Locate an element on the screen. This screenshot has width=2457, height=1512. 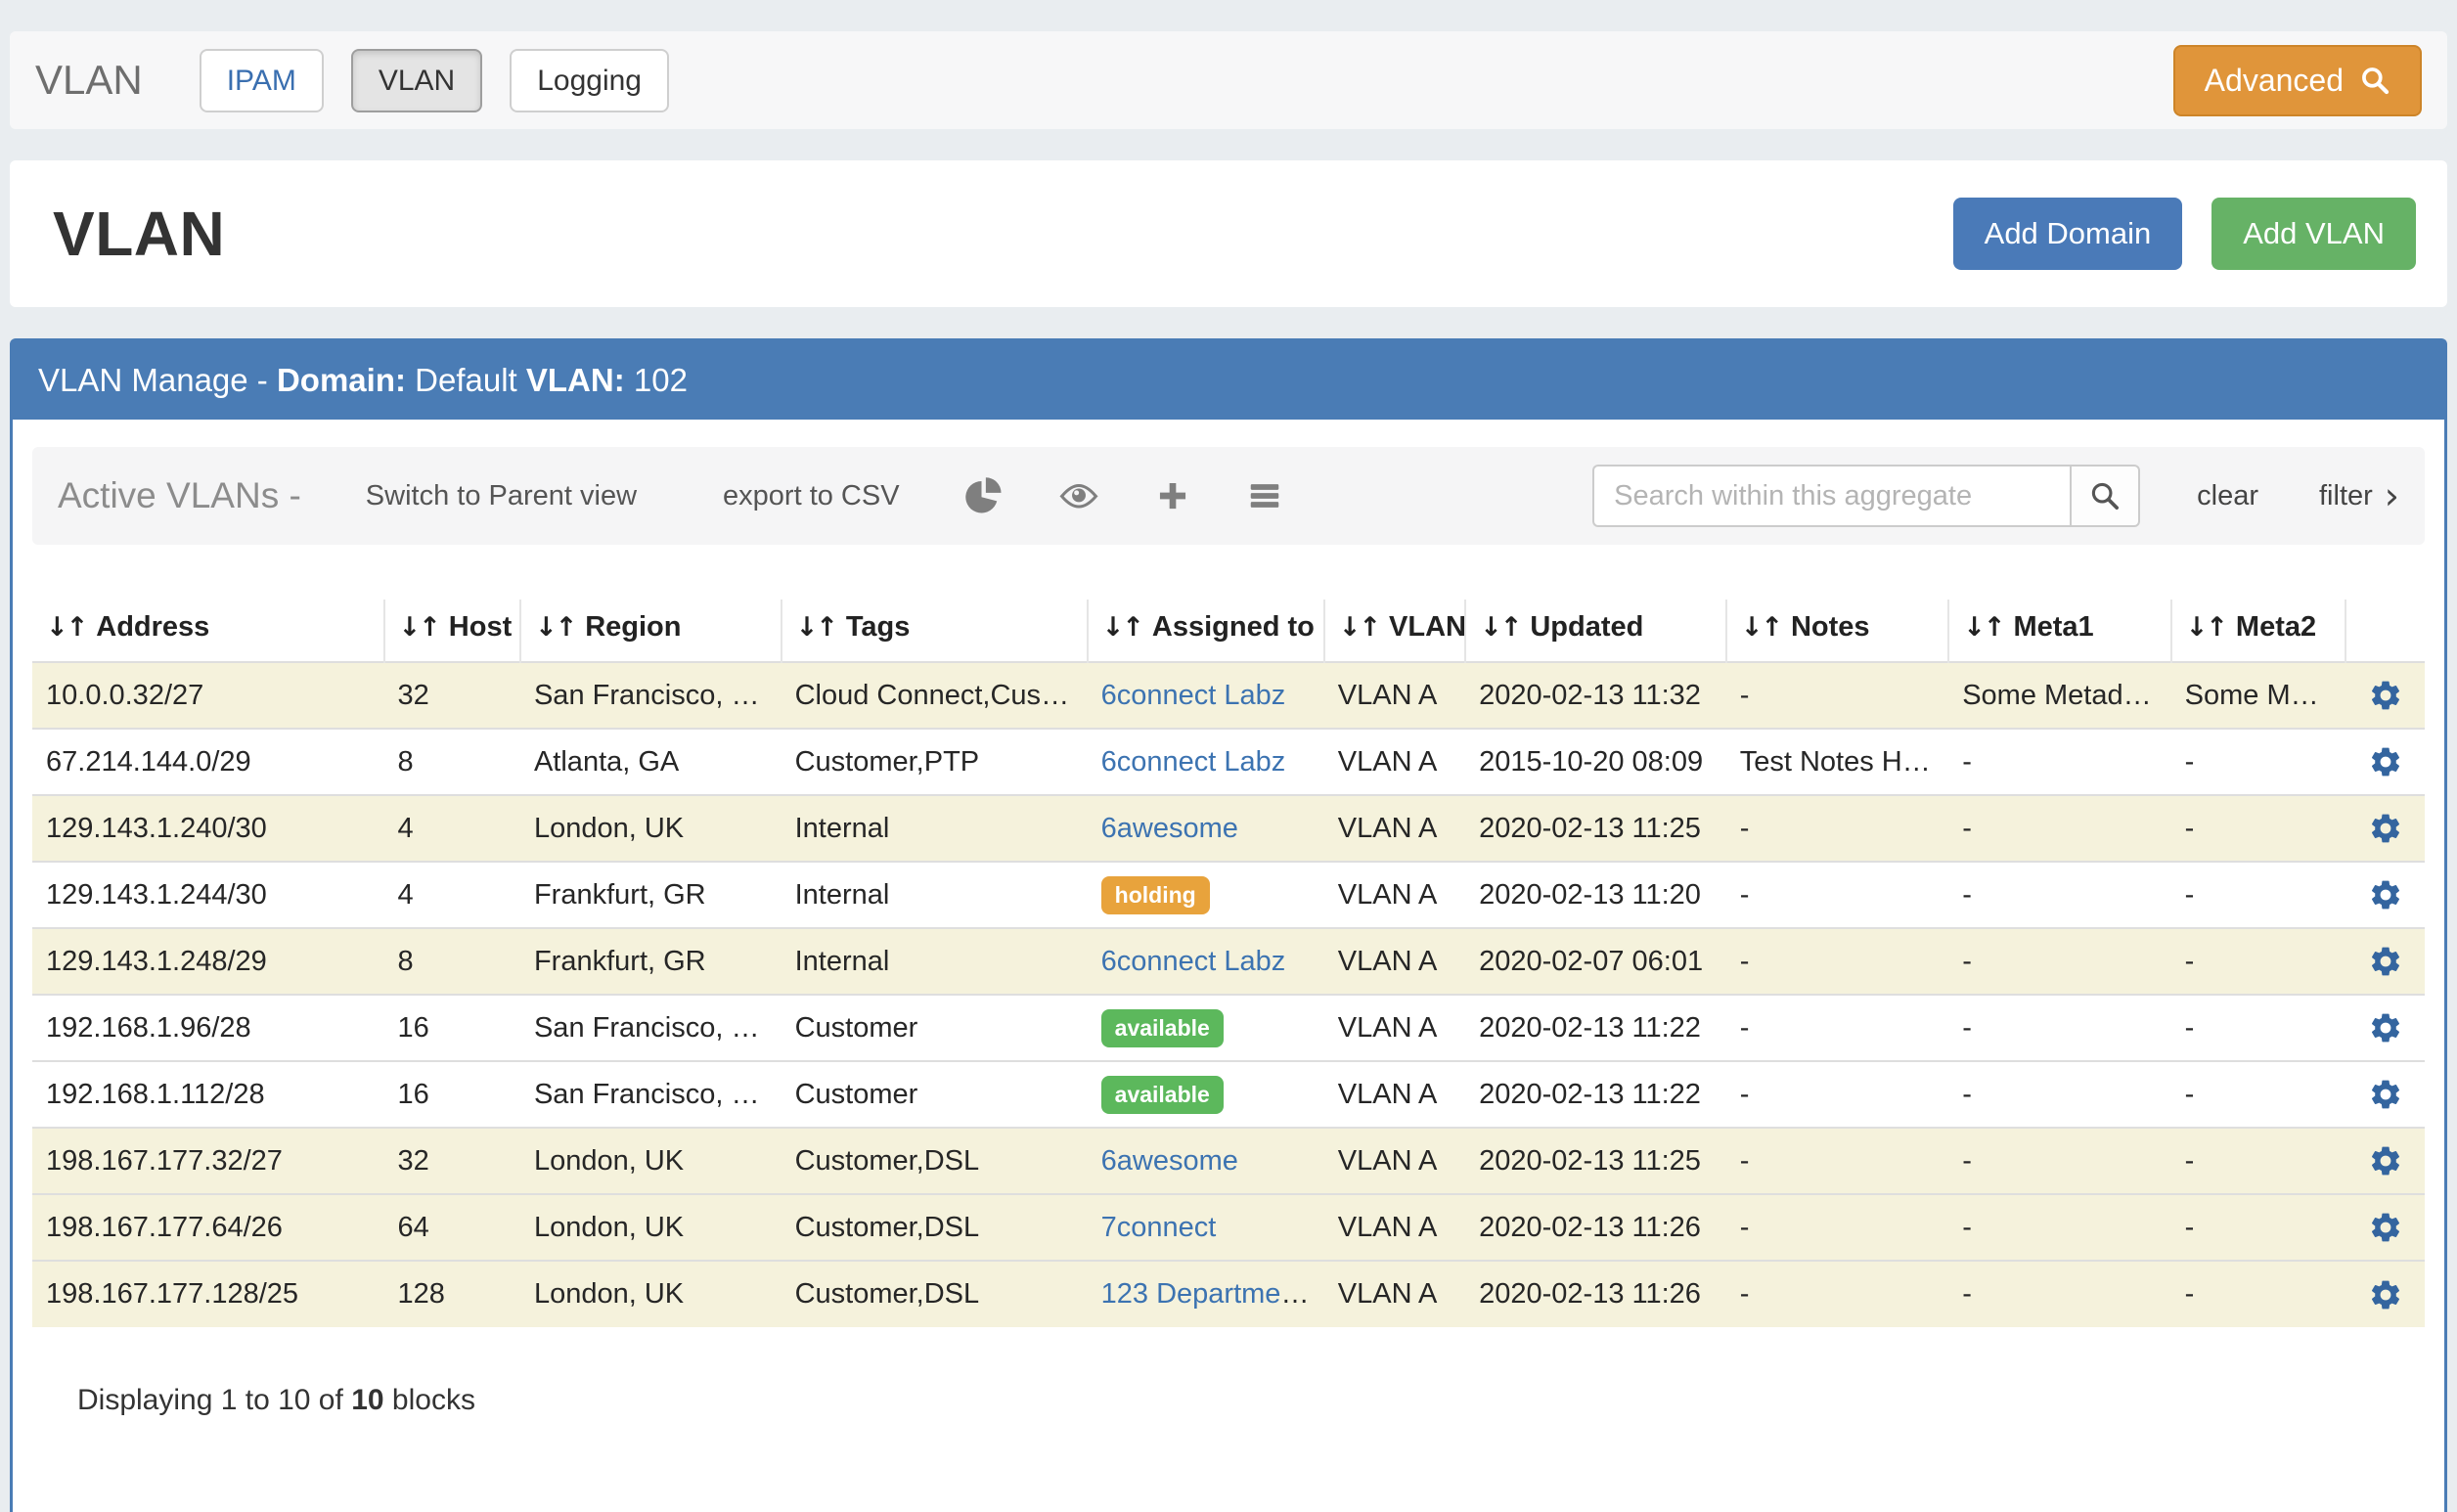
col-header-host: ↓↑ Host is located at coordinates (452, 631).